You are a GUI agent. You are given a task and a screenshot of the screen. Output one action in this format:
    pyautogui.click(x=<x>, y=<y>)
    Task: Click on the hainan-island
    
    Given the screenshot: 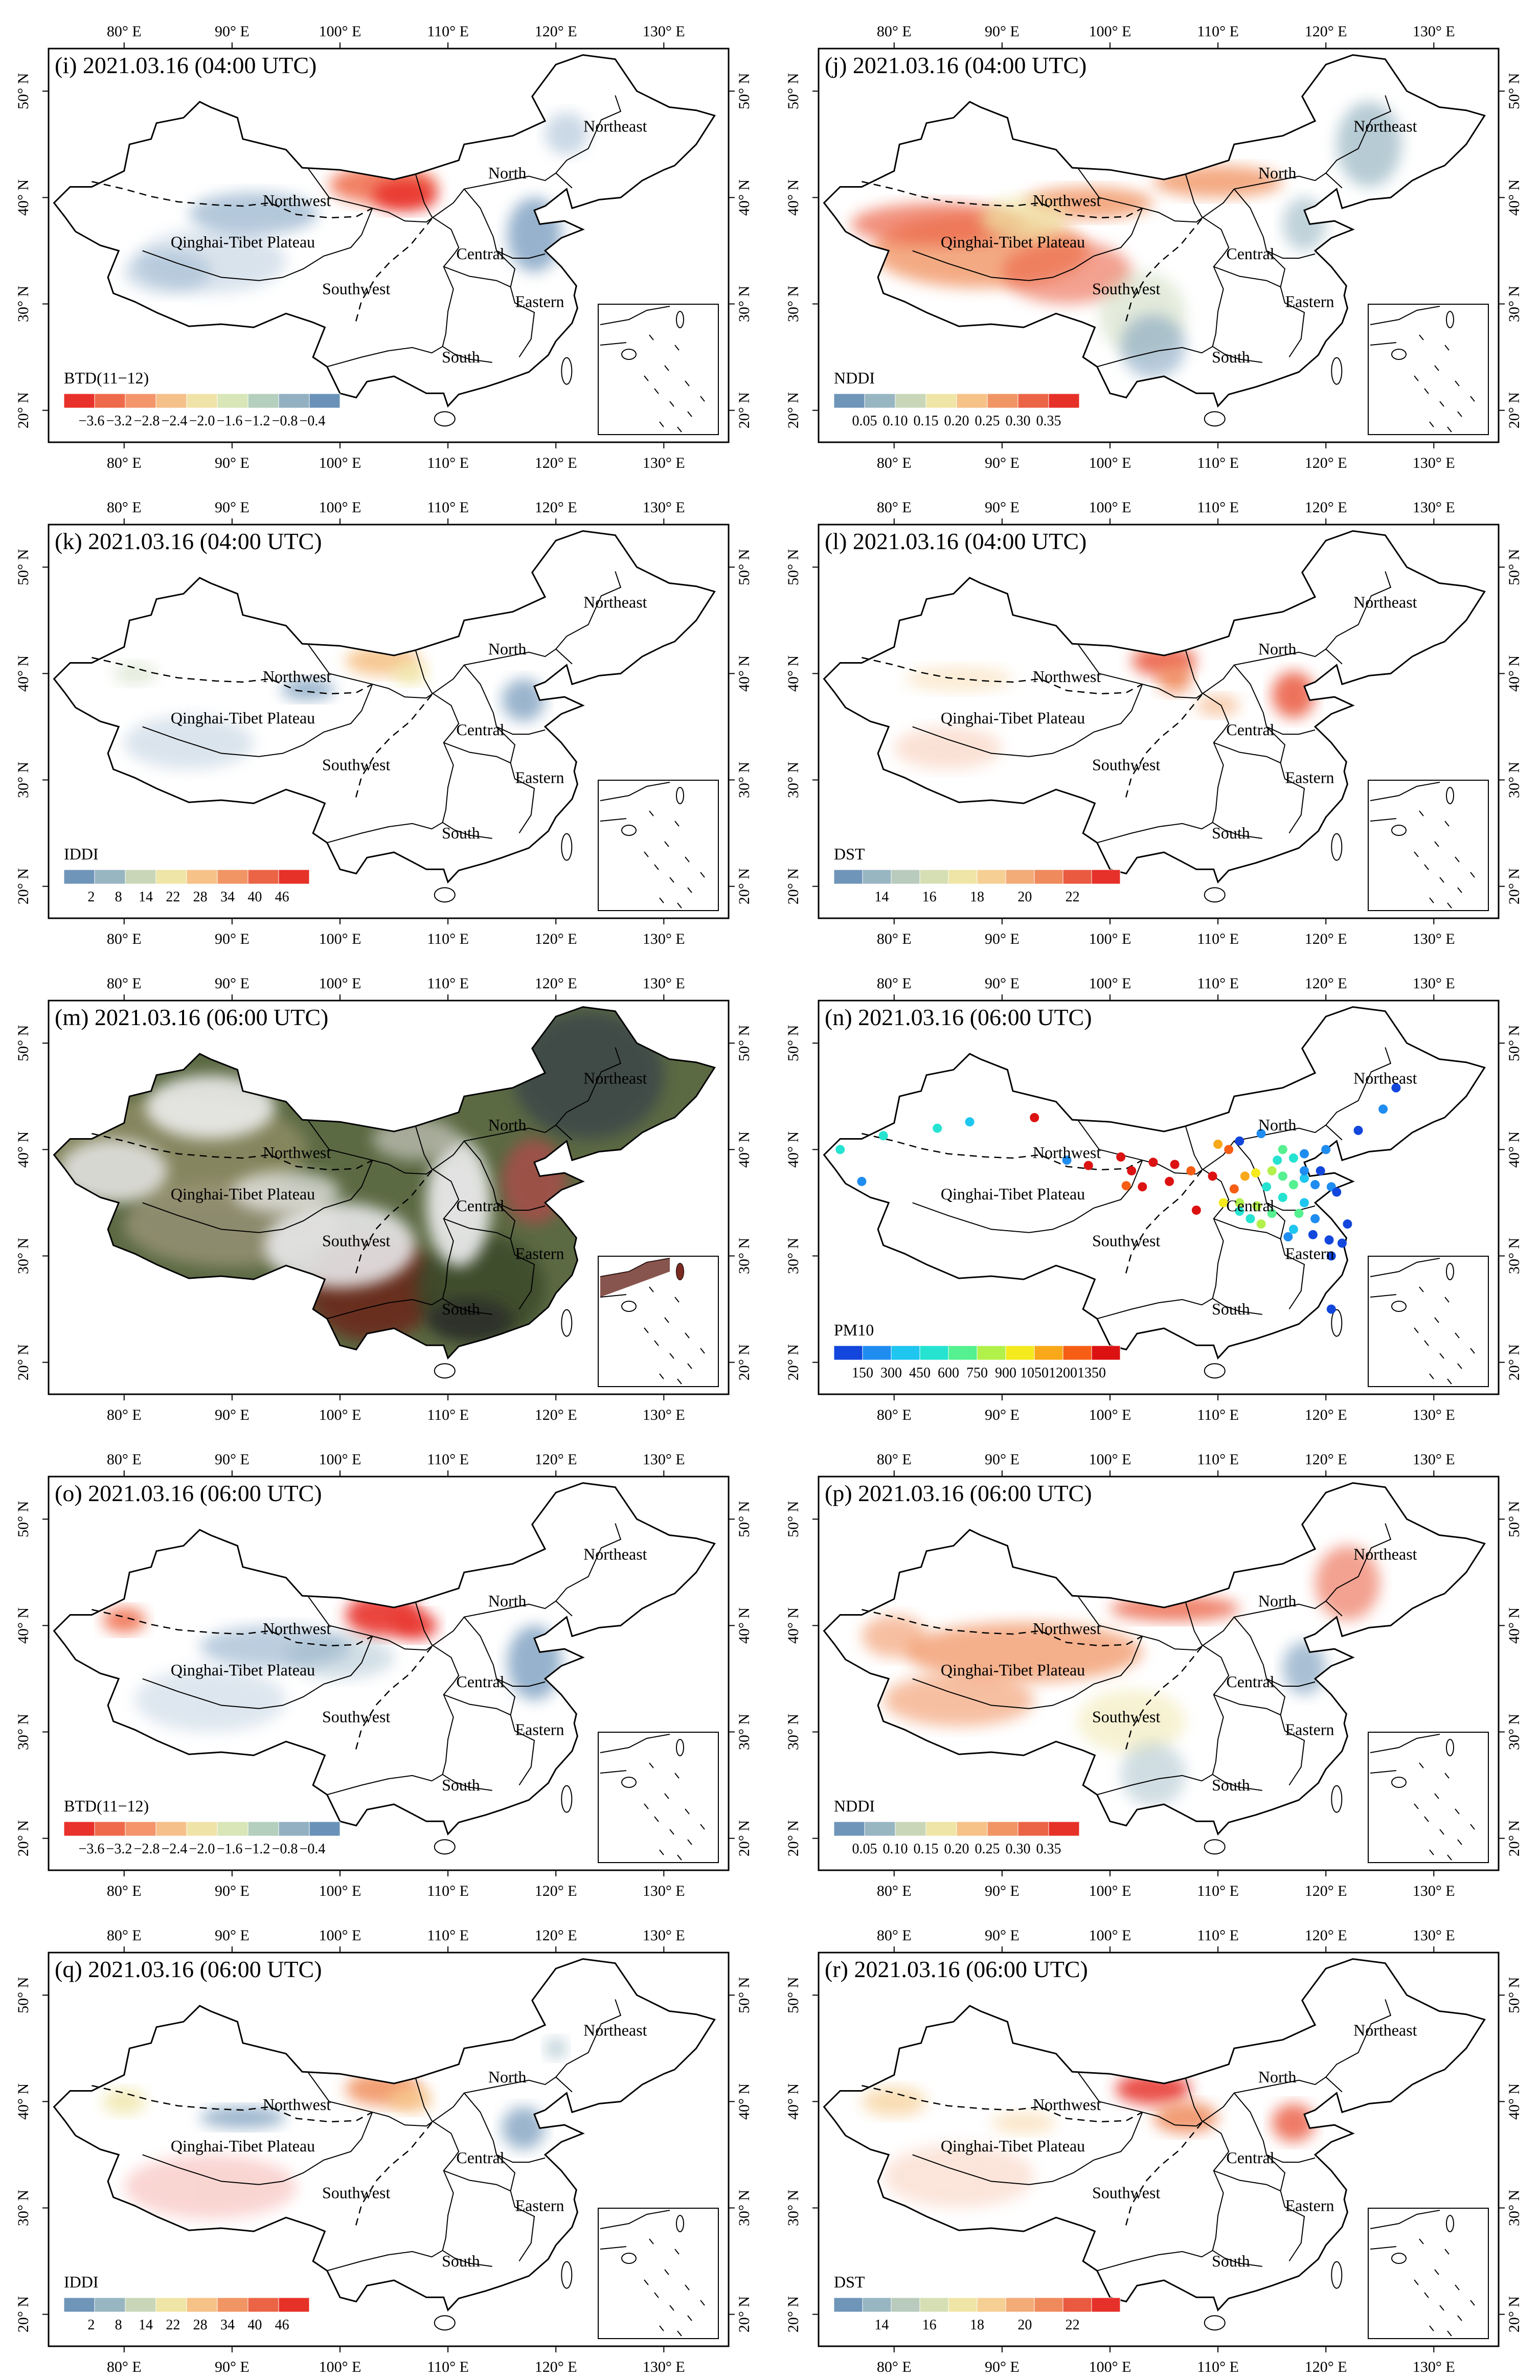 What is the action you would take?
    pyautogui.click(x=1215, y=895)
    